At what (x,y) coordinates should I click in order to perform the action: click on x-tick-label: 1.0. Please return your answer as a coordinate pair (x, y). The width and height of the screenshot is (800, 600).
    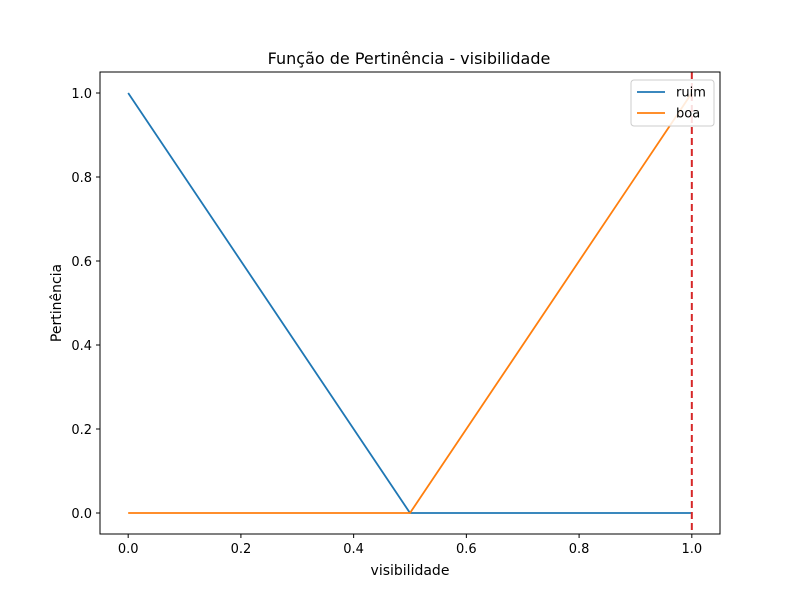
    Looking at the image, I should click on (691, 549).